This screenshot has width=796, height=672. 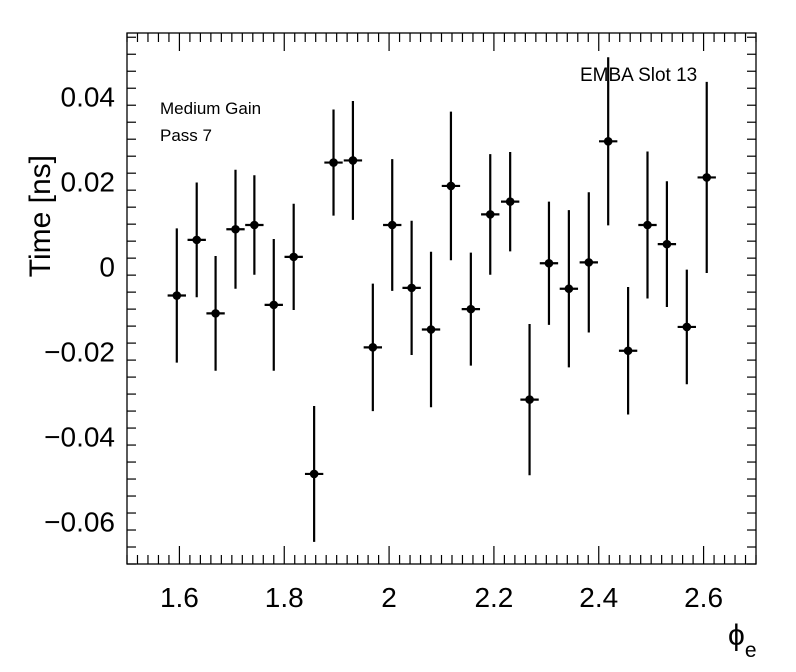 I want to click on x-axis-title-subscript: e, so click(x=751, y=650).